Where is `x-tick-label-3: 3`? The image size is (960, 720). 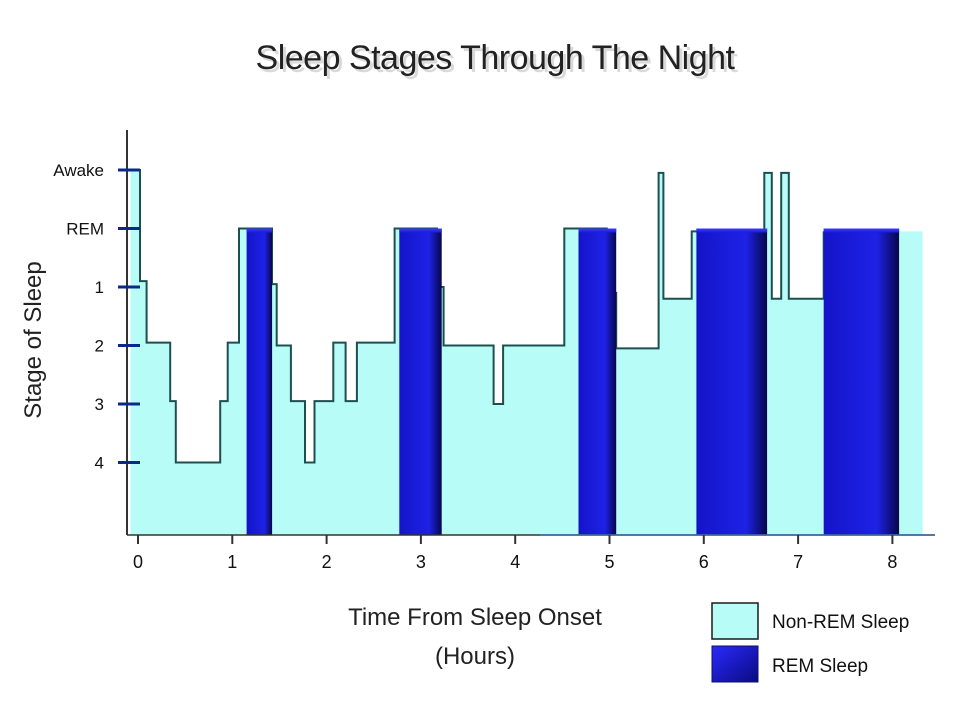
x-tick-label-3: 3 is located at coordinates (421, 562).